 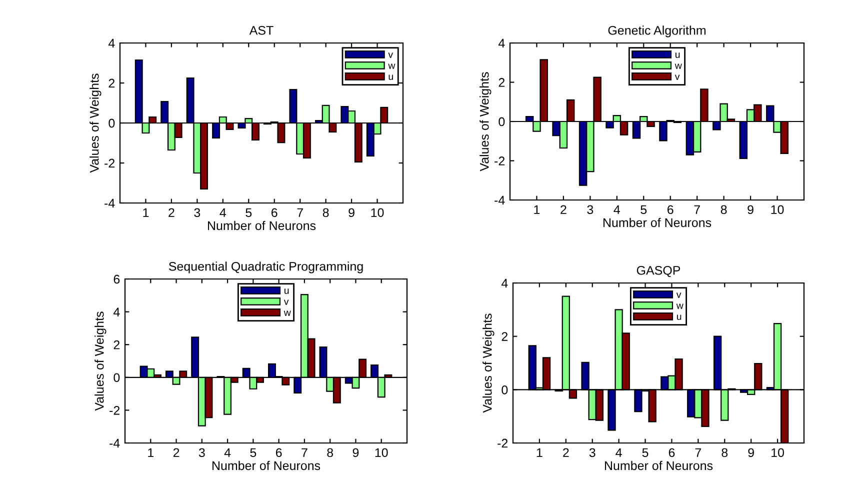 What do you see at coordinates (265, 268) in the screenshot?
I see `chart-title: Sequential Quadratic Programming` at bounding box center [265, 268].